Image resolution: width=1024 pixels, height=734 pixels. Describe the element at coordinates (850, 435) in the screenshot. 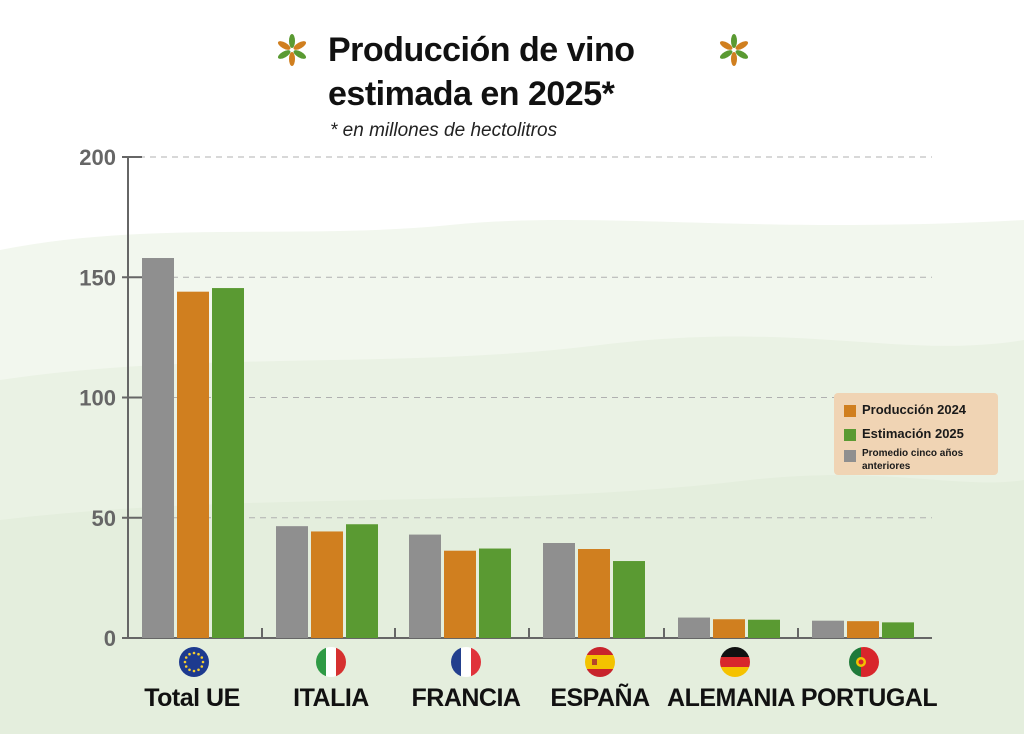

I see `legend-swatch-estimacion-2025` at that location.